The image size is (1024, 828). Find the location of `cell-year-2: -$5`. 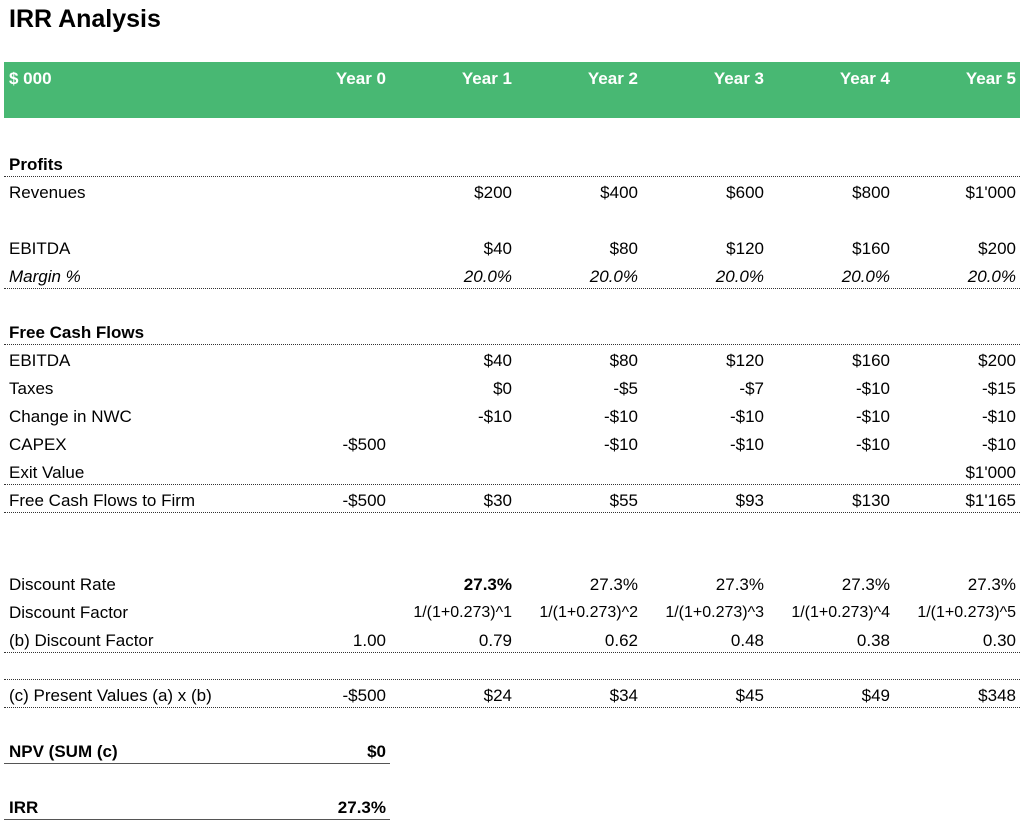

cell-year-2: -$5 is located at coordinates (625, 388).